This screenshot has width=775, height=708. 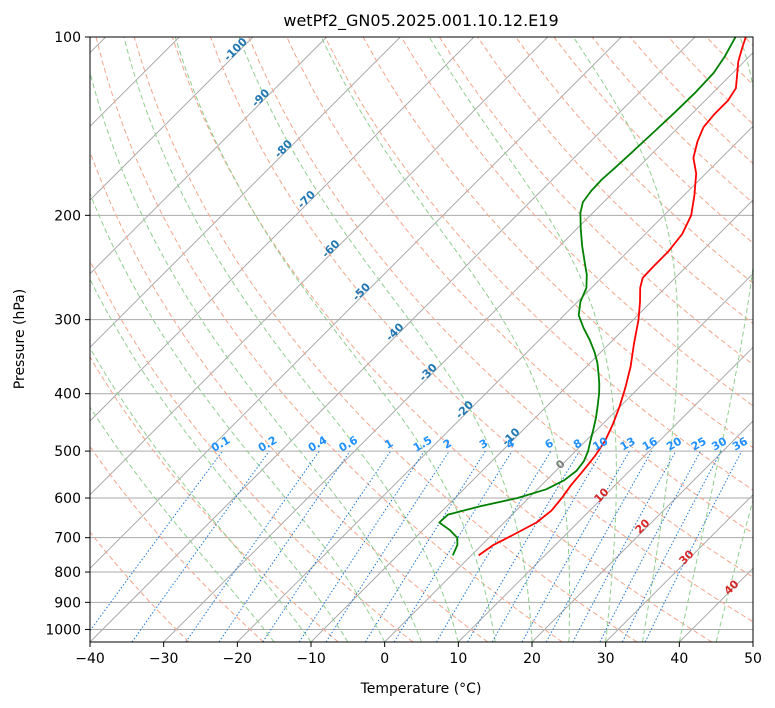 What do you see at coordinates (679, 659) in the screenshot?
I see `x-tick-label: 40` at bounding box center [679, 659].